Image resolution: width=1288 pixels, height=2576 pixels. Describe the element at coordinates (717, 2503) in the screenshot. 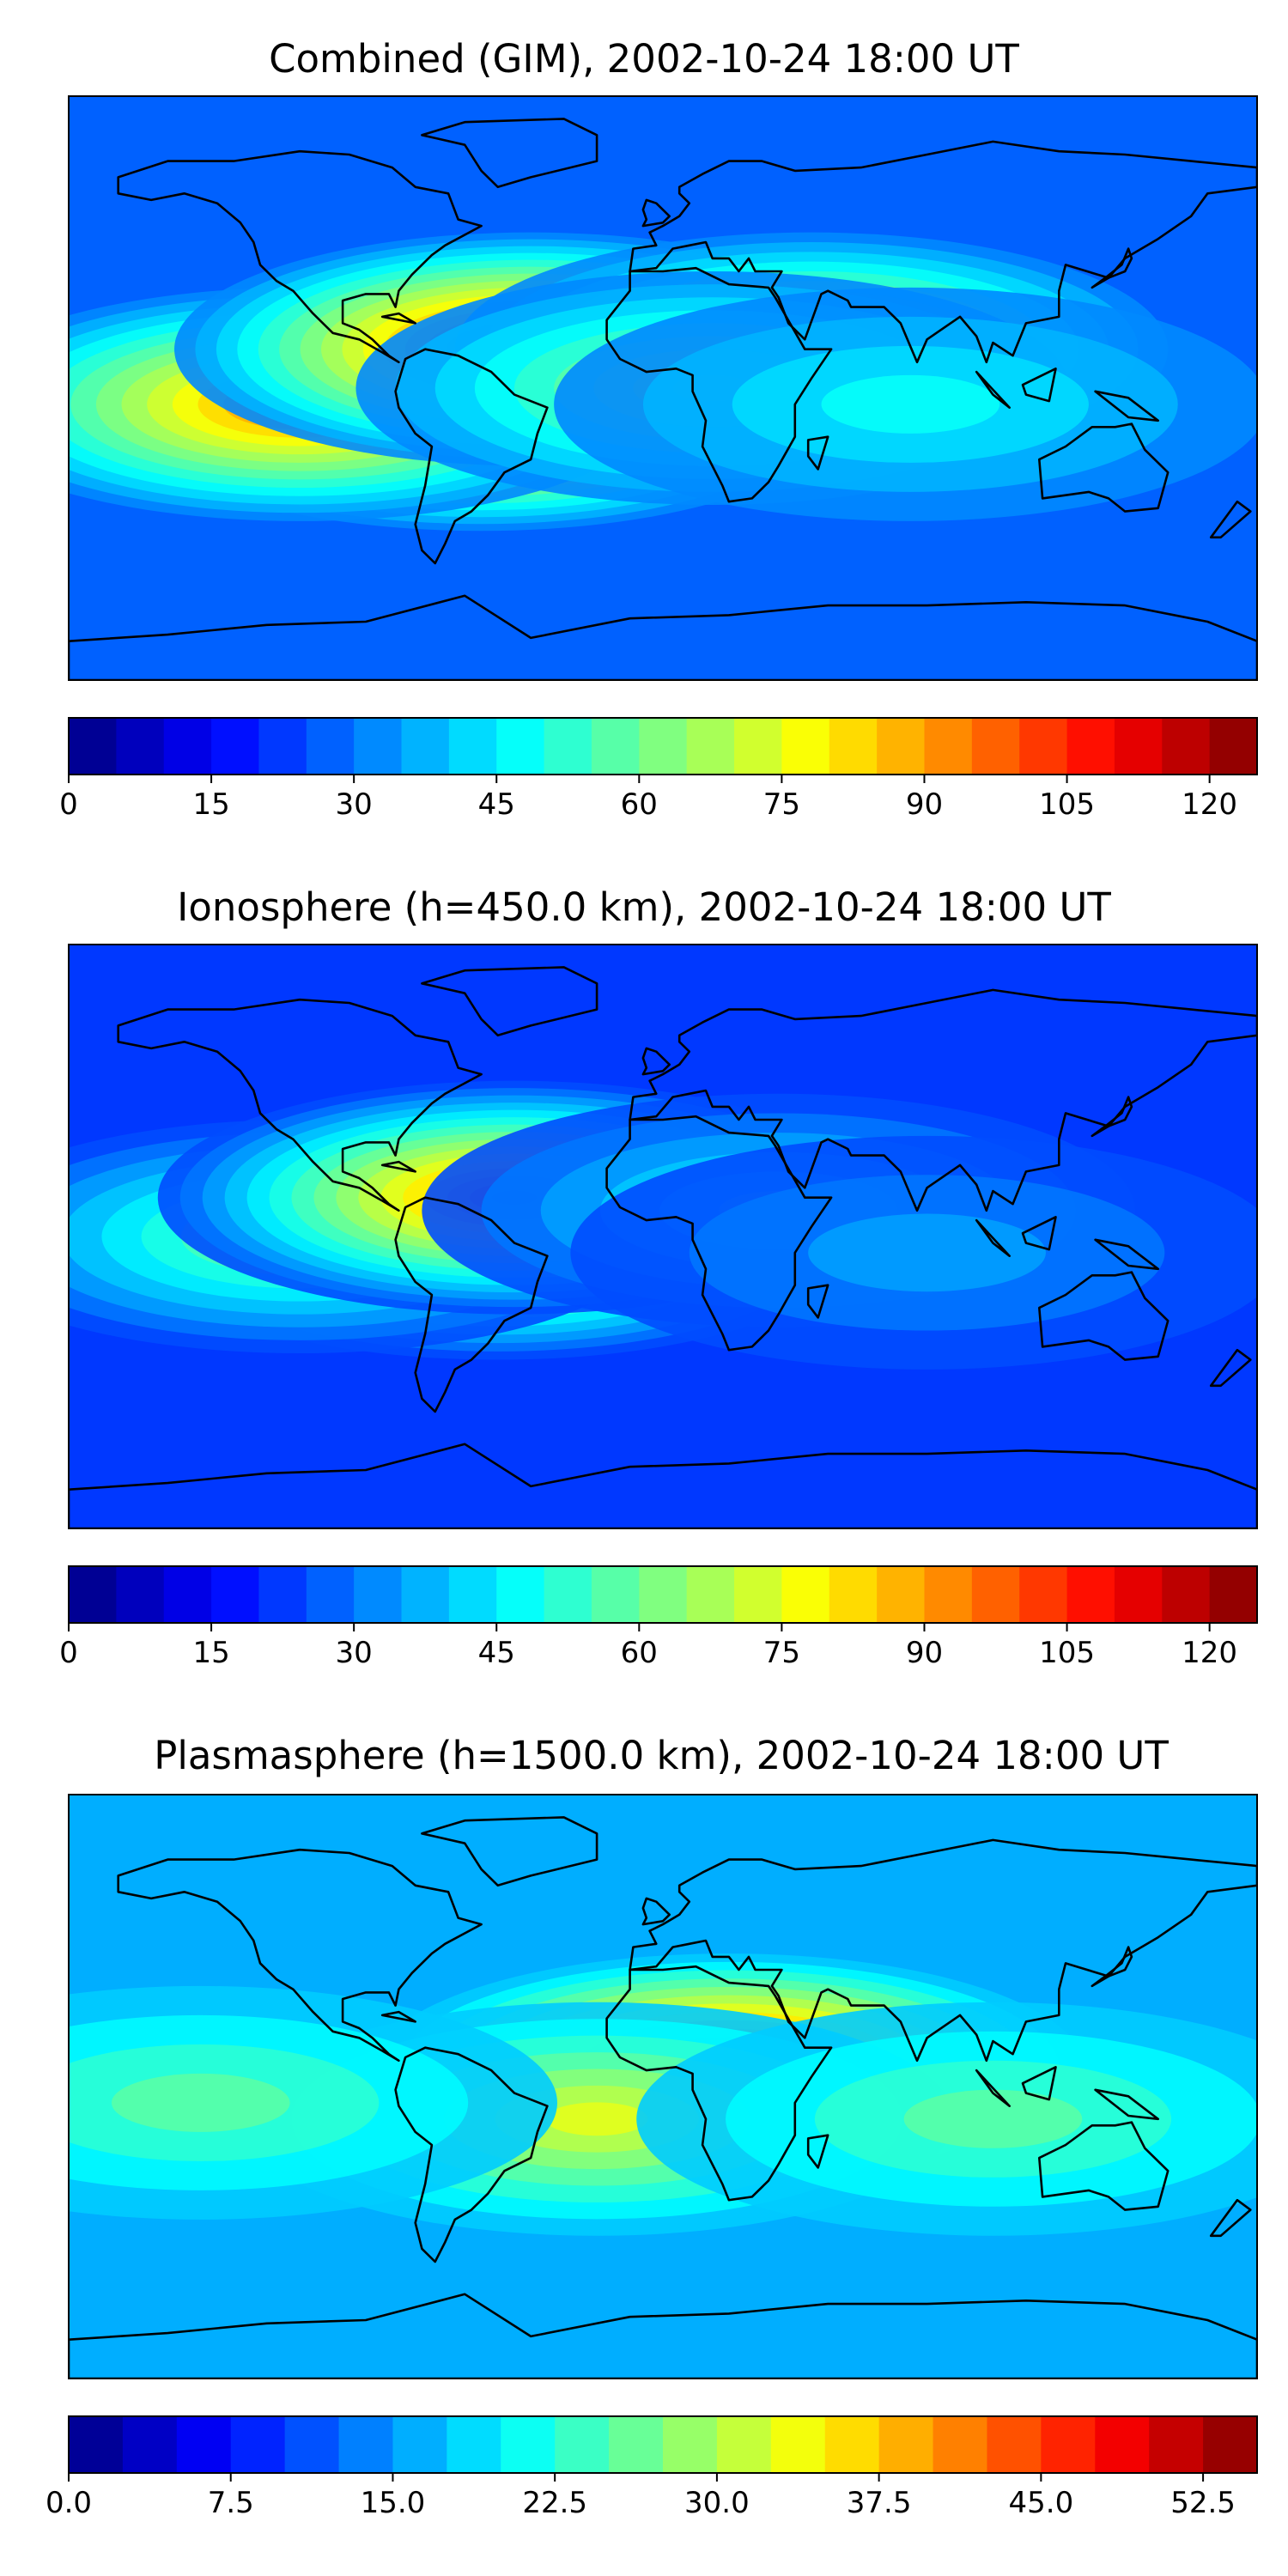

I see `colorbar-tick-label: 30.0` at that location.